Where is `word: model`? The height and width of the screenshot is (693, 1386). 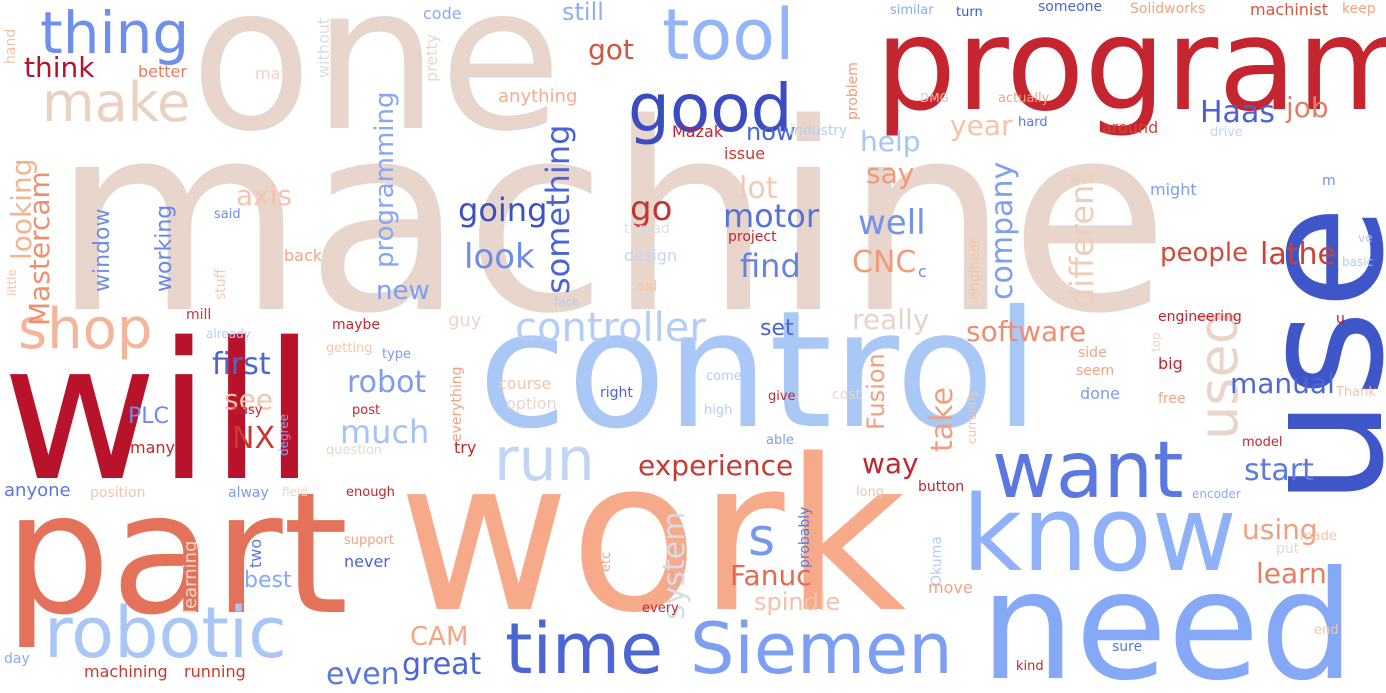 word: model is located at coordinates (1262, 442).